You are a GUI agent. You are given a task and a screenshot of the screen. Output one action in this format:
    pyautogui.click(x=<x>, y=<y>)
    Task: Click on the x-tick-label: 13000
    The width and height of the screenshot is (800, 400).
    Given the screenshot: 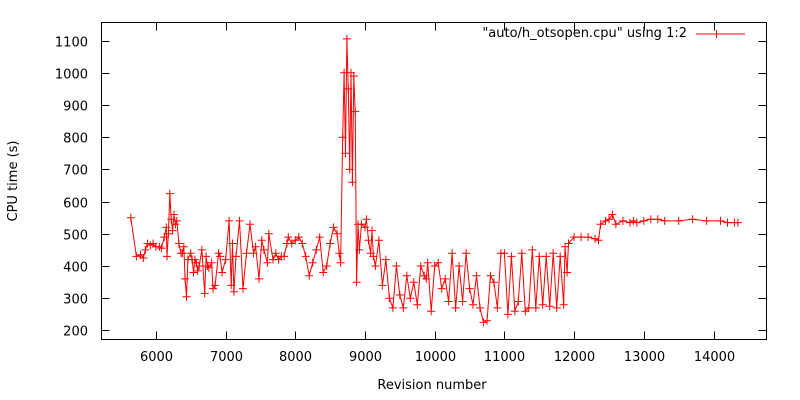 What is the action you would take?
    pyautogui.click(x=644, y=357)
    